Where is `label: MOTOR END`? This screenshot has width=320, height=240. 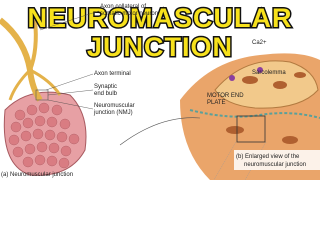
label: MOTOR END is located at coordinates (225, 96).